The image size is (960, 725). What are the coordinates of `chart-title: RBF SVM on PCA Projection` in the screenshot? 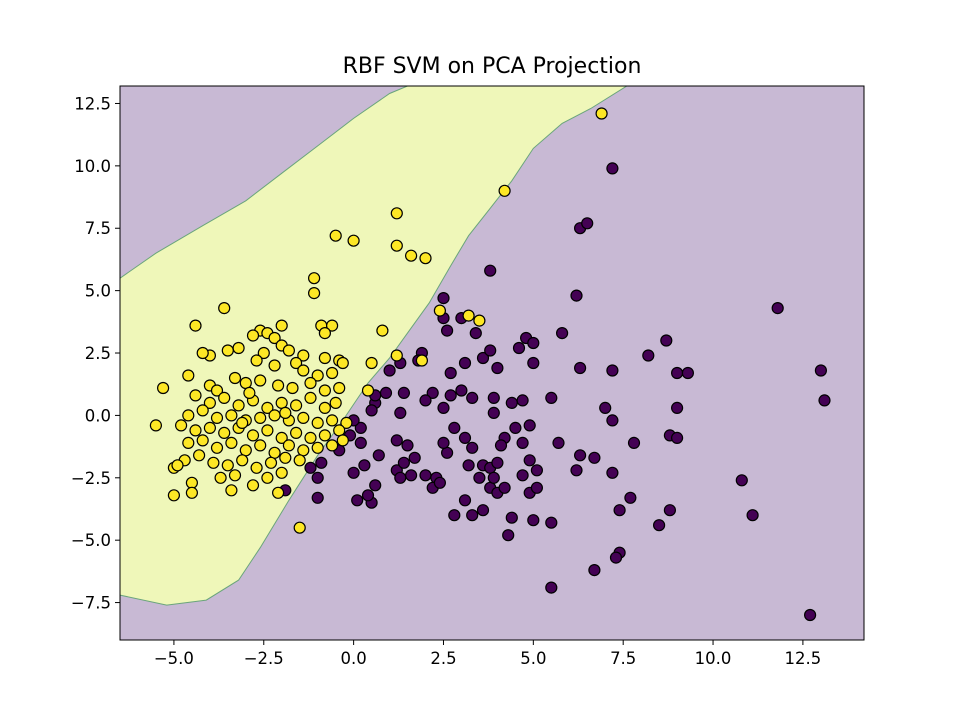 It's located at (492, 66).